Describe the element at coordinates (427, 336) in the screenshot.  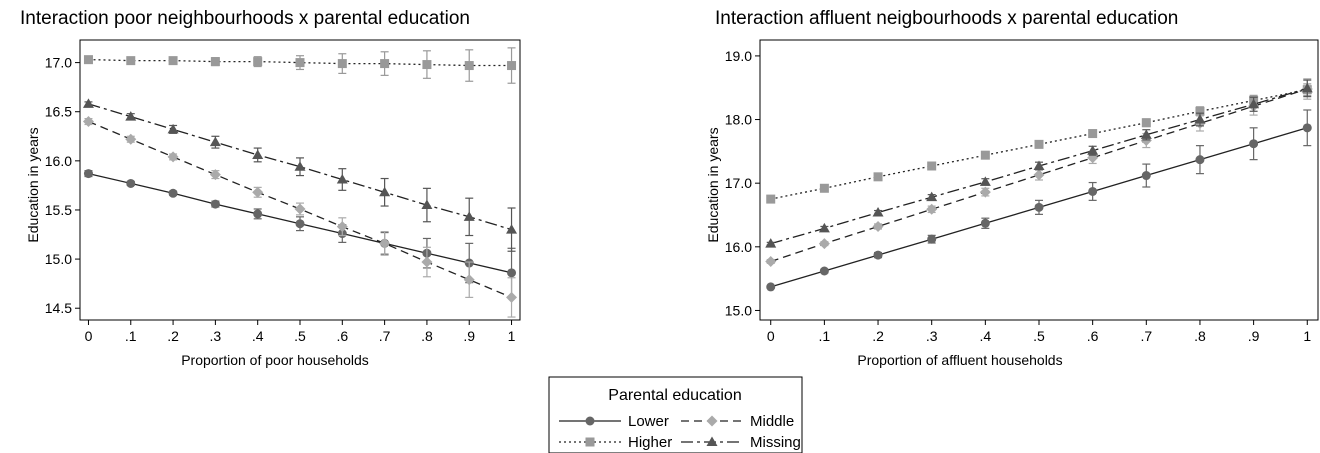
I see `left-x-tick-label: .8` at that location.